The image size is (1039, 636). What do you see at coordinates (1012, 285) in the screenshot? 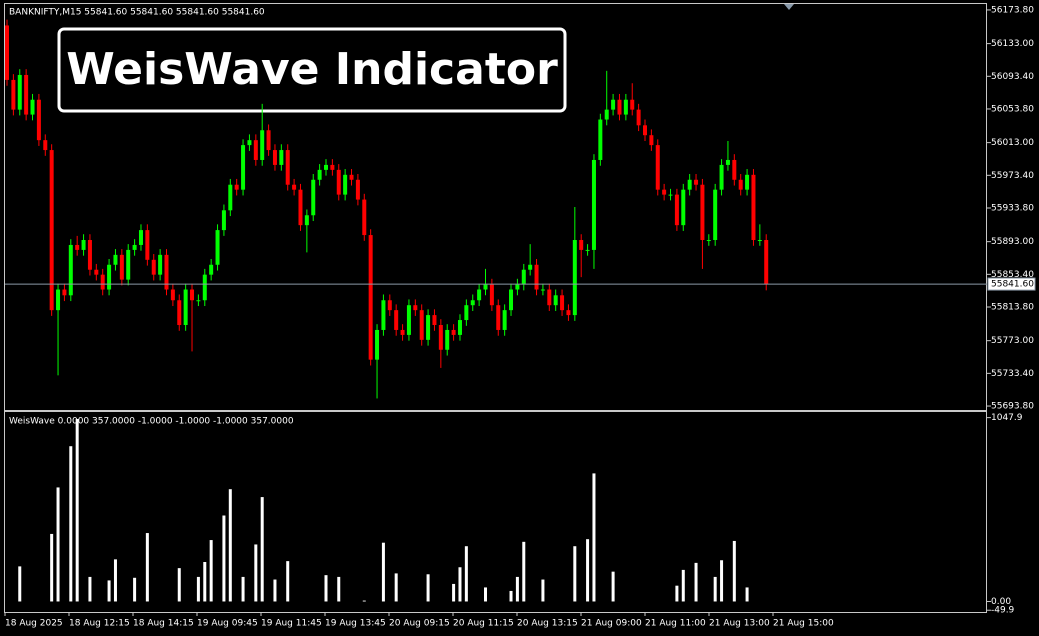
I see `current-price-label: 55841.60` at bounding box center [1012, 285].